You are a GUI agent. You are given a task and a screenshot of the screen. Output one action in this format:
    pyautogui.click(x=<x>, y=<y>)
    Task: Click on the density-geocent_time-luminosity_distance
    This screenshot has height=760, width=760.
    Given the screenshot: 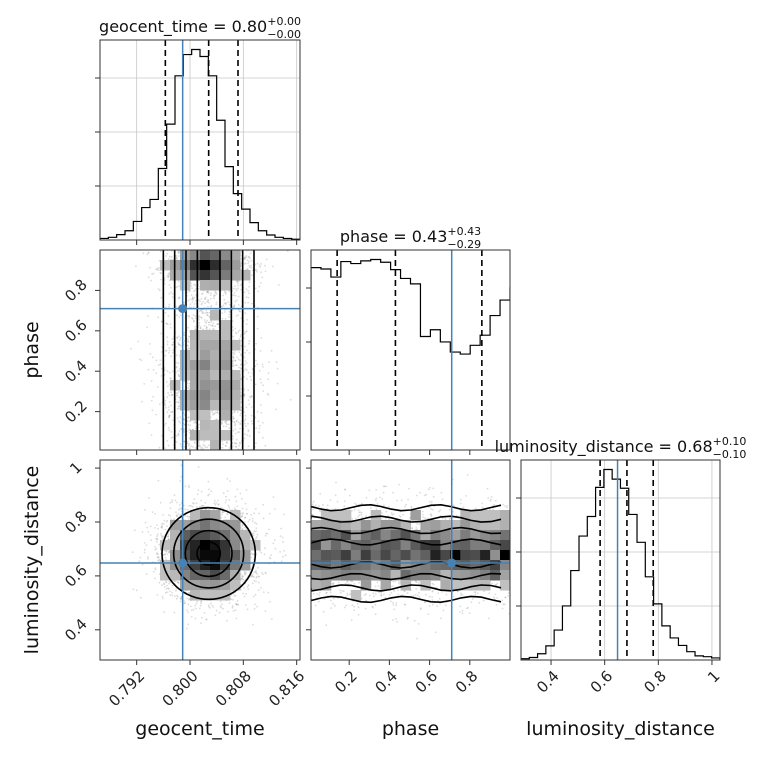 What is the action you would take?
    pyautogui.click(x=209, y=547)
    